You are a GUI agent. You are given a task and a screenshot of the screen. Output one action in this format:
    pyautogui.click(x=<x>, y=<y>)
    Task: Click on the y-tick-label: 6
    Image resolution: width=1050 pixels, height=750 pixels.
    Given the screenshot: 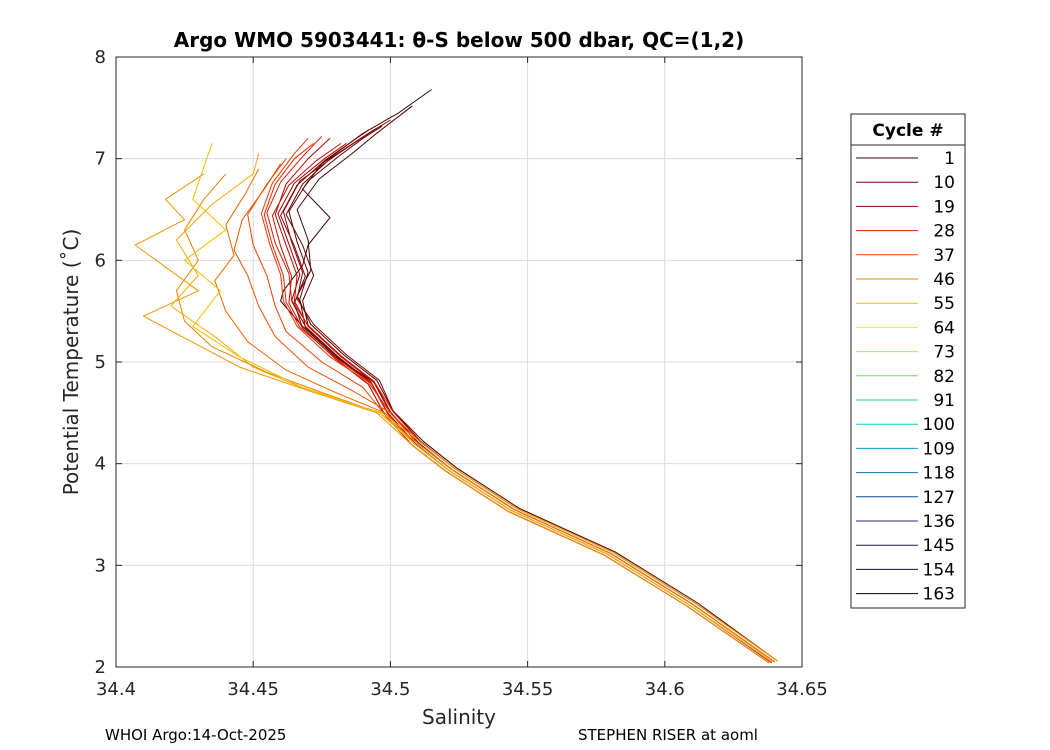 What is the action you would take?
    pyautogui.click(x=100, y=260)
    